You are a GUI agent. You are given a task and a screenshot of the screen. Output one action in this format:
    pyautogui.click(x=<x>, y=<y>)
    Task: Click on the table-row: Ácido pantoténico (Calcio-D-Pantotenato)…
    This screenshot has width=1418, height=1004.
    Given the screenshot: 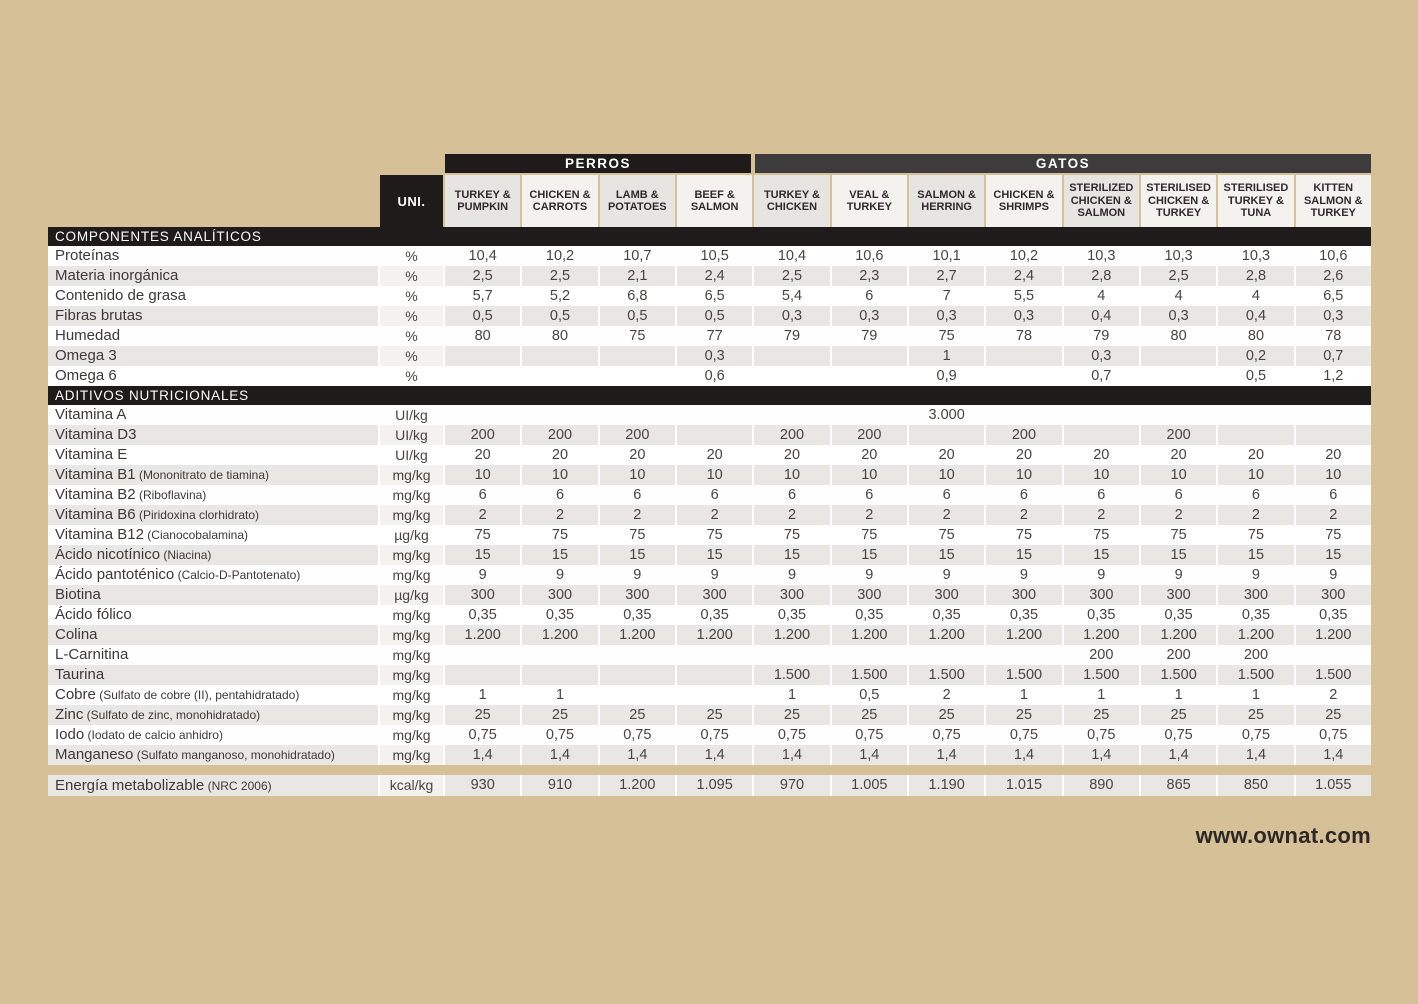 What is the action you would take?
    pyautogui.click(x=709, y=575)
    